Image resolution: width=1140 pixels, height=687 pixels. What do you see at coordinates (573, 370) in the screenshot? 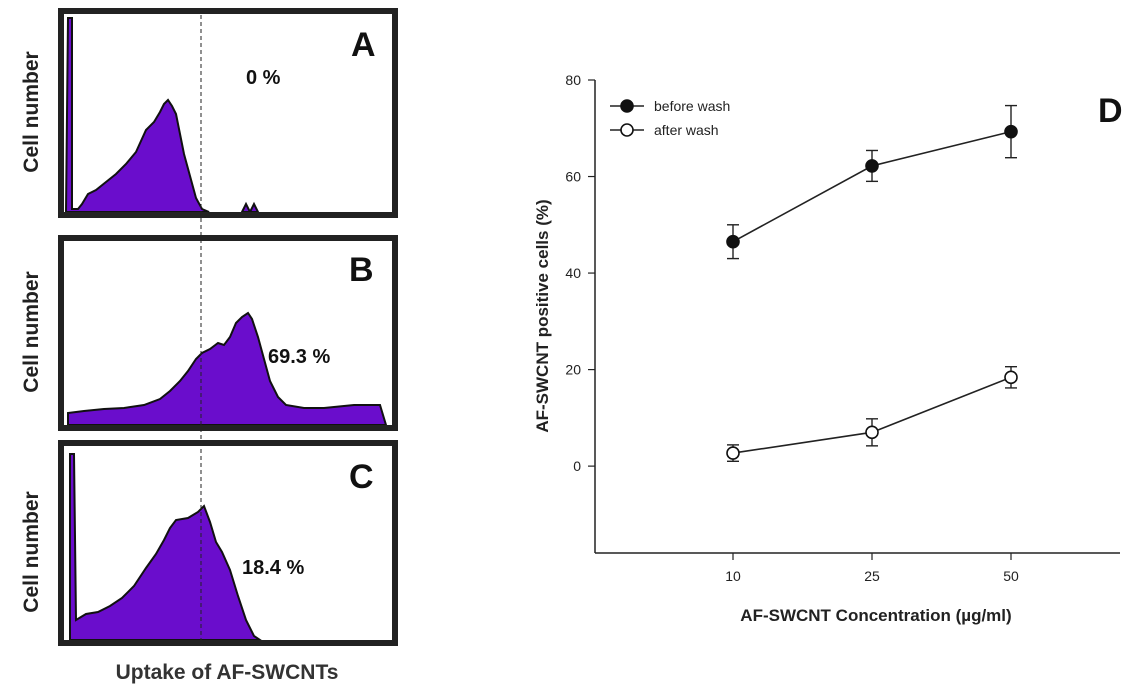
I see `chart-d-ytick-label: 20` at bounding box center [573, 370].